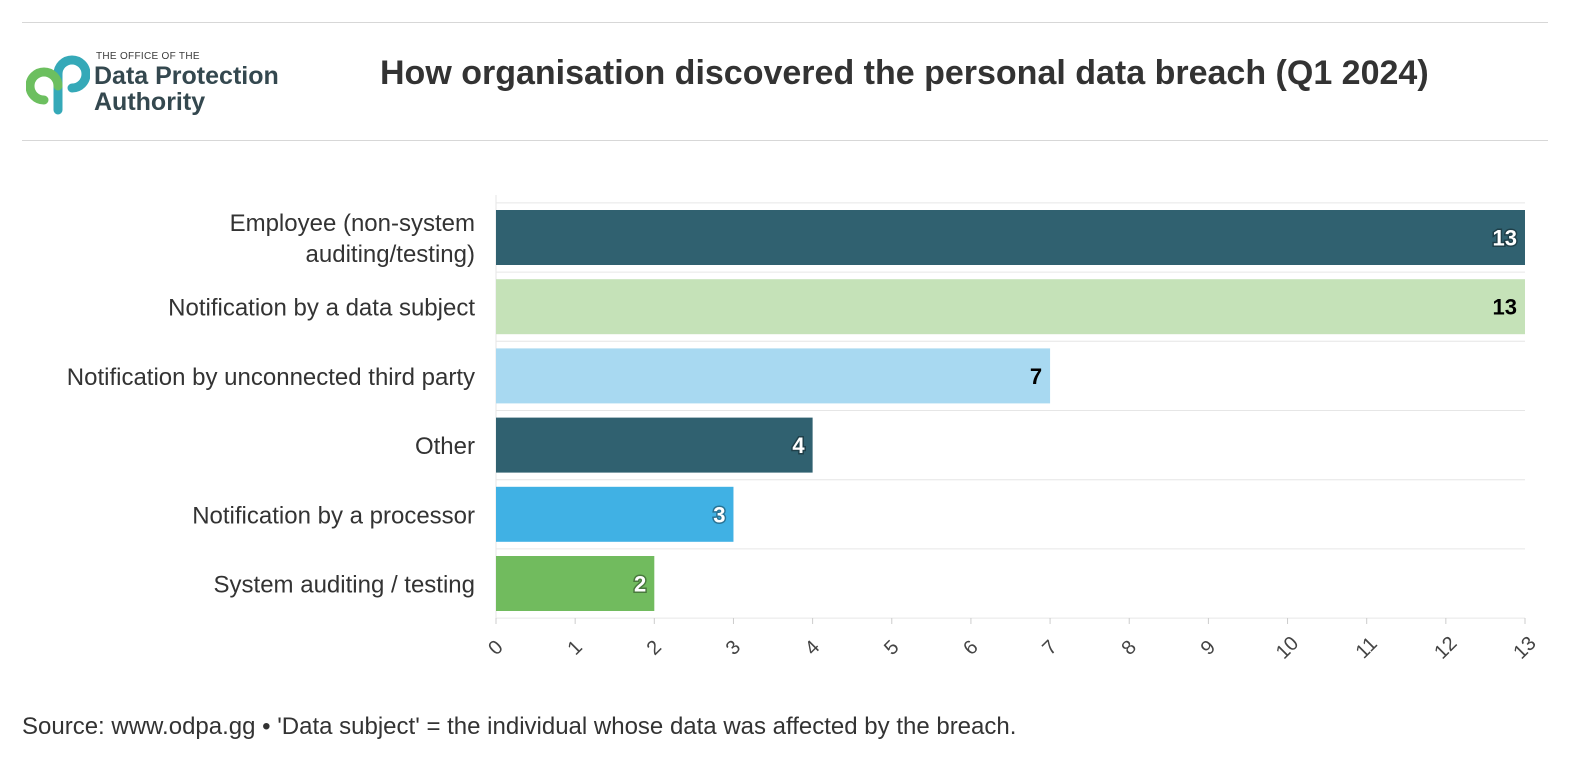  What do you see at coordinates (186, 76) in the screenshot?
I see `logo-line-1: Data Protection` at bounding box center [186, 76].